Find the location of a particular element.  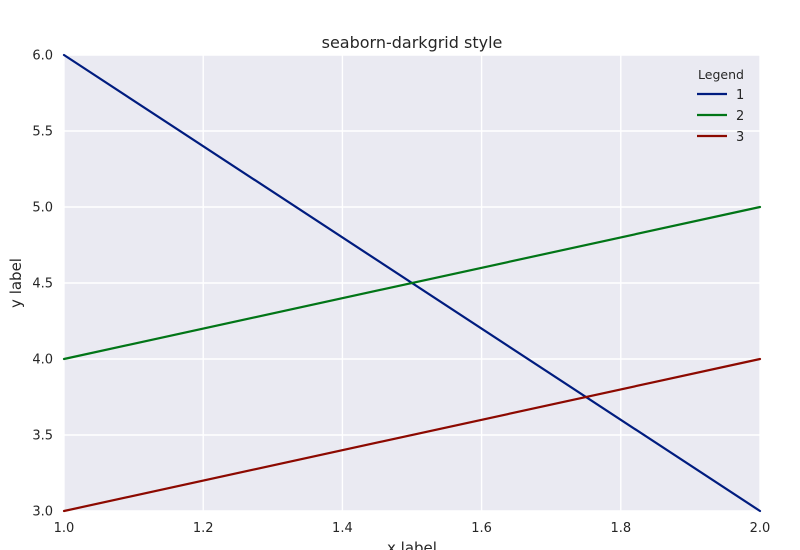

y-tick-labels: 3.0 3.5 4.0 4.5 5.0 5.5 6.0 is located at coordinates (42, 284).